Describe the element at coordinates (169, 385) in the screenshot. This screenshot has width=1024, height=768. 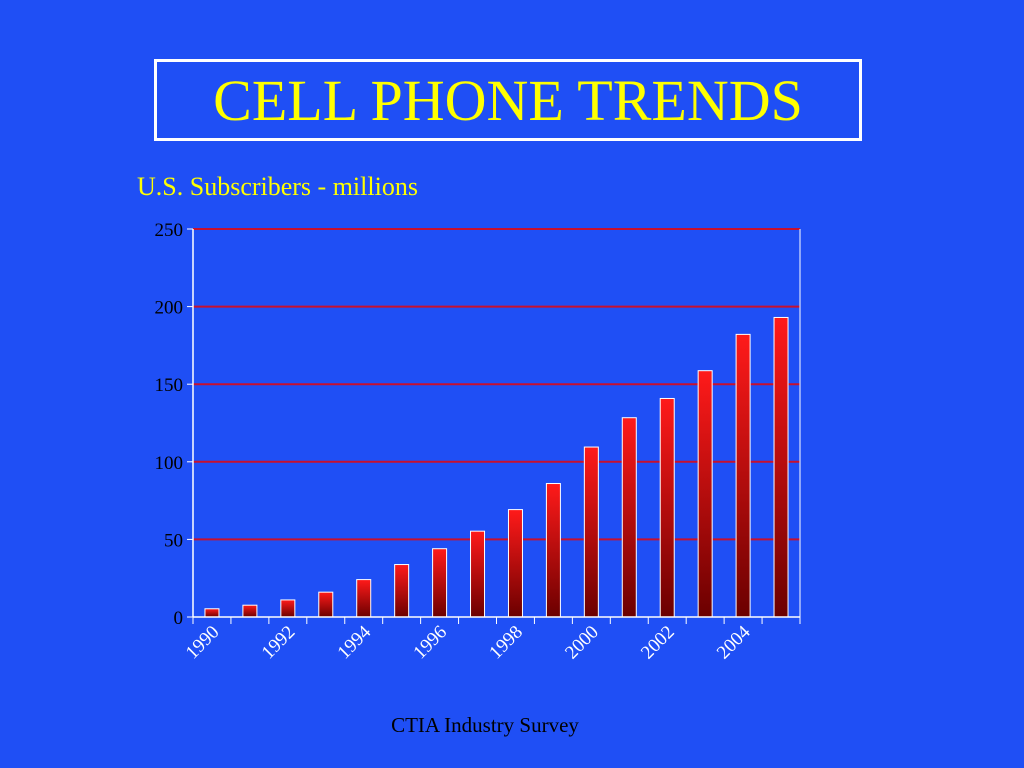
I see `y-tick-label-150: 150` at that location.